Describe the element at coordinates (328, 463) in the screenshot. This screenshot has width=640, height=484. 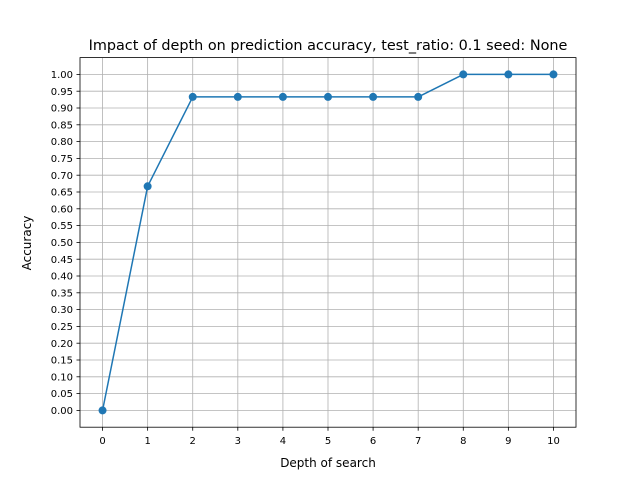
I see `x-axis-label: Depth of search` at that location.